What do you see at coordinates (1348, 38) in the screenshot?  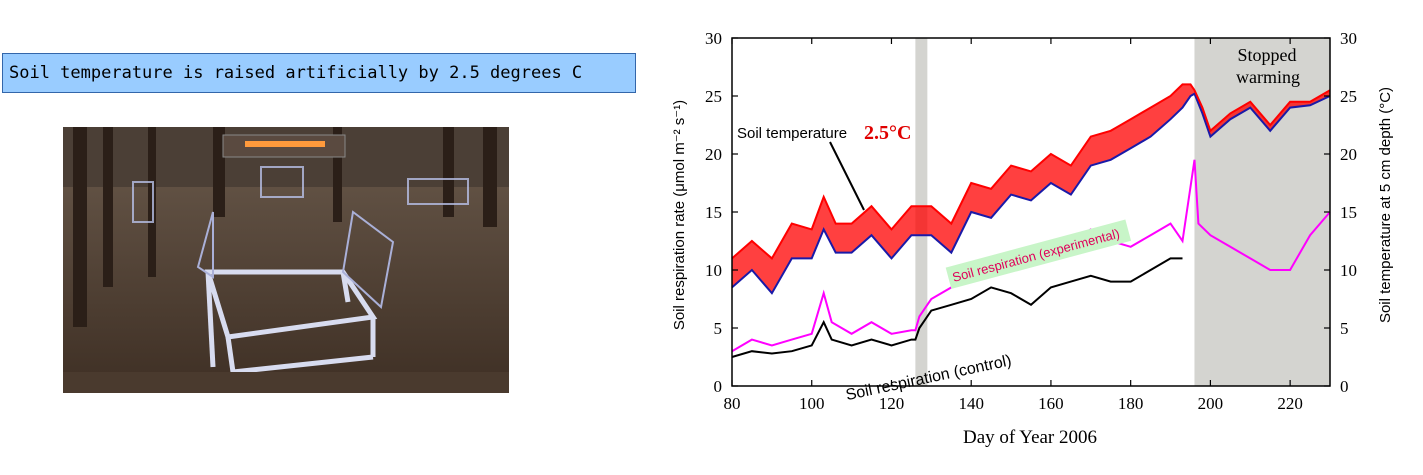 I see `y-right-tick-label: 30` at bounding box center [1348, 38].